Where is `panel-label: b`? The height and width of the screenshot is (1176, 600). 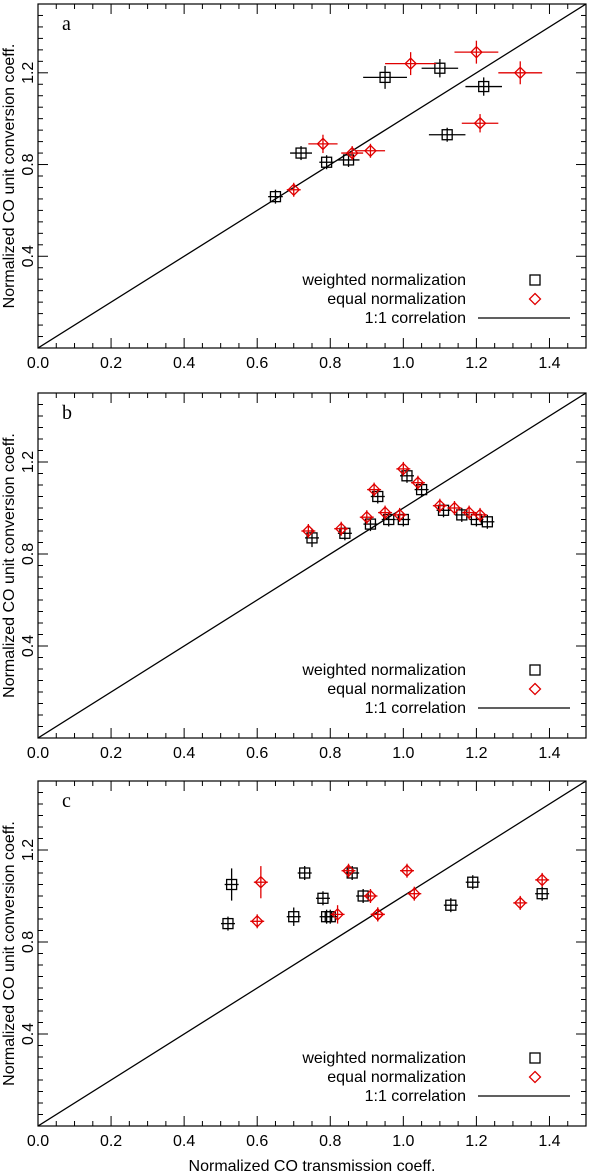 panel-label: b is located at coordinates (67, 413).